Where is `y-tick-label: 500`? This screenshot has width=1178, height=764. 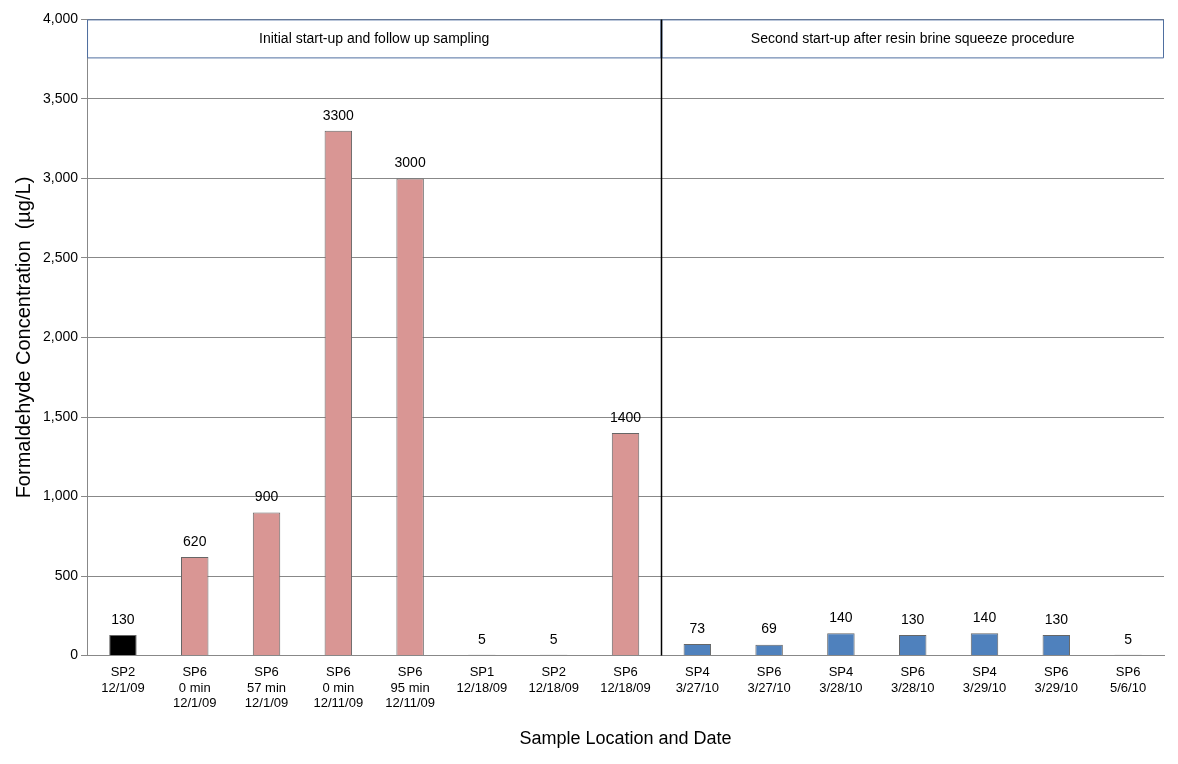 y-tick-label: 500 is located at coordinates (66, 574).